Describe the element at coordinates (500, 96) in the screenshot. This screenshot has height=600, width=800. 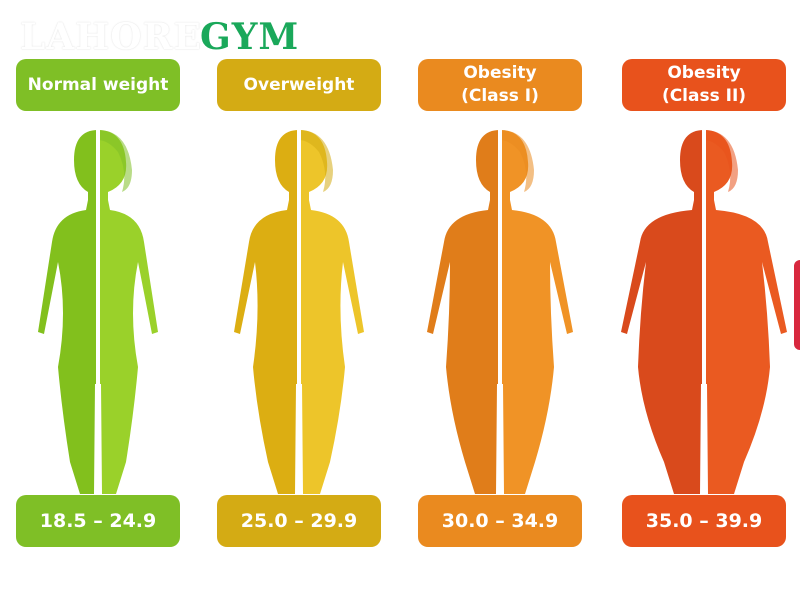
I see `category-label-line2: (Class I)` at that location.